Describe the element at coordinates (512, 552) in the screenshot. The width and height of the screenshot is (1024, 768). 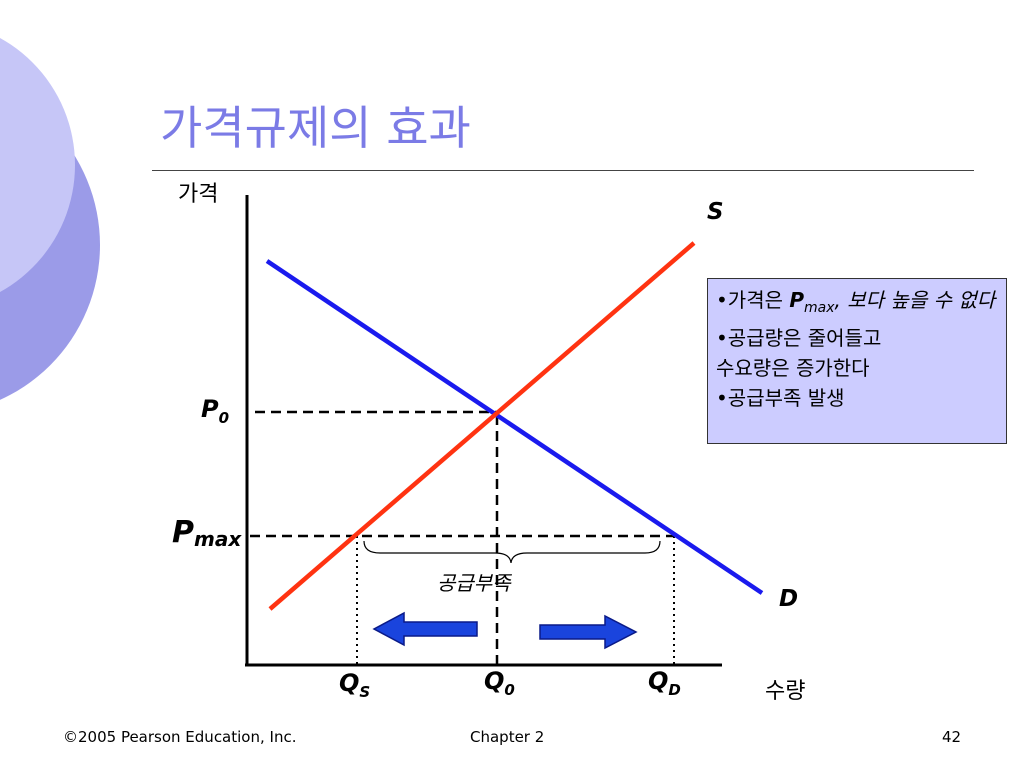
I see `shortage-brace` at that location.